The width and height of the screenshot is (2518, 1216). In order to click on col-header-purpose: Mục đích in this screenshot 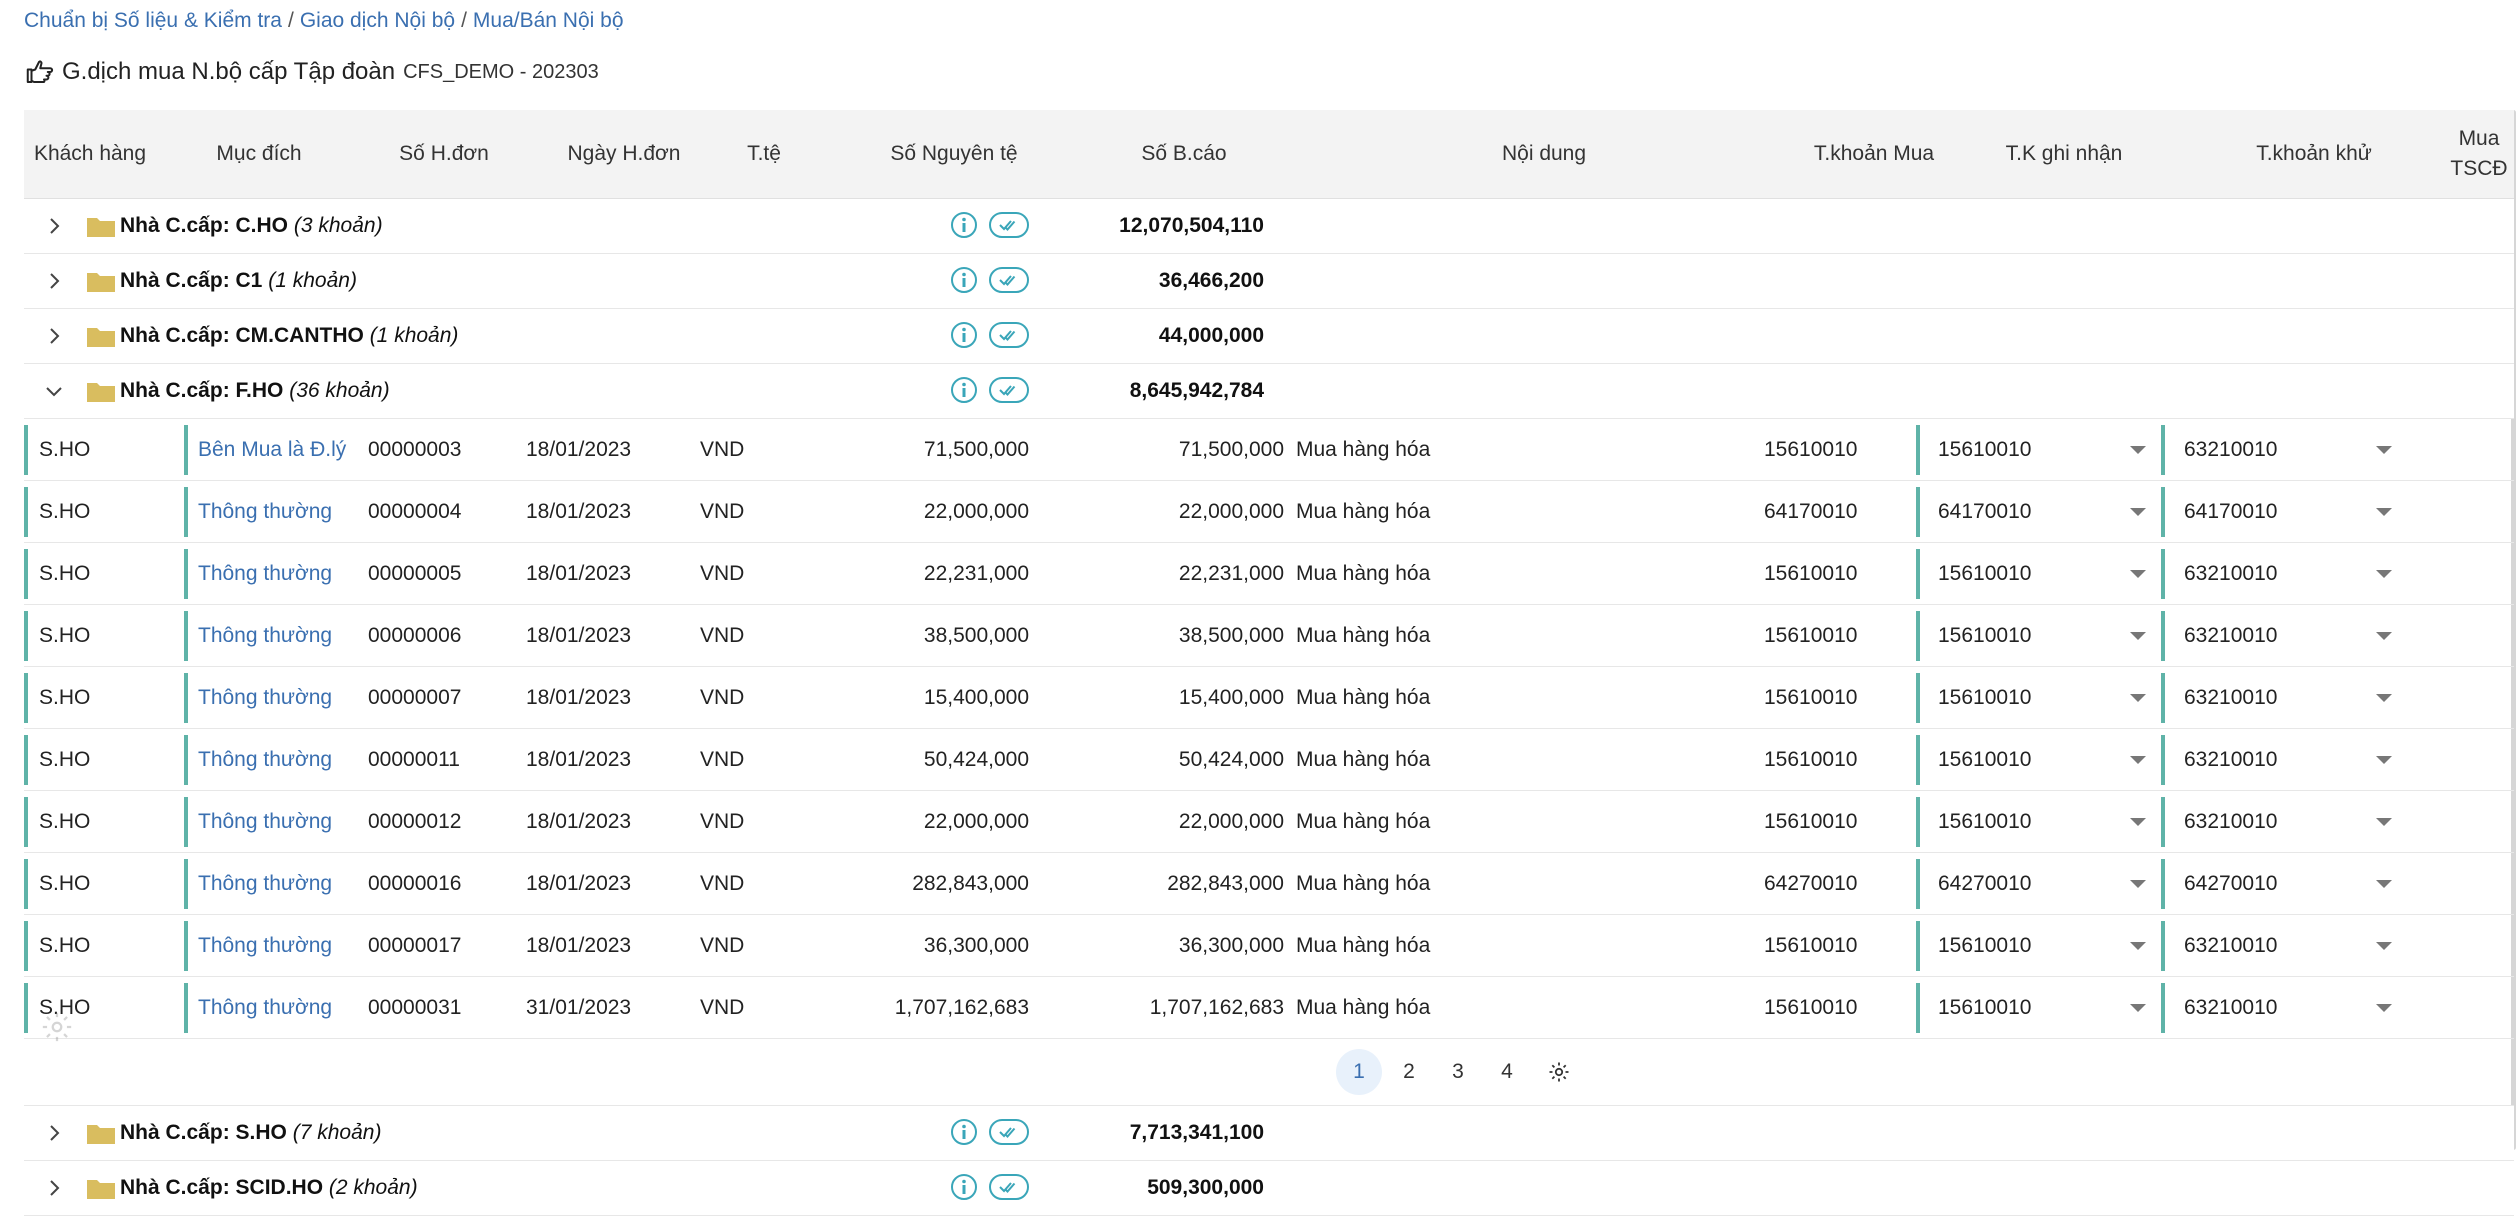, I will do `click(259, 153)`.